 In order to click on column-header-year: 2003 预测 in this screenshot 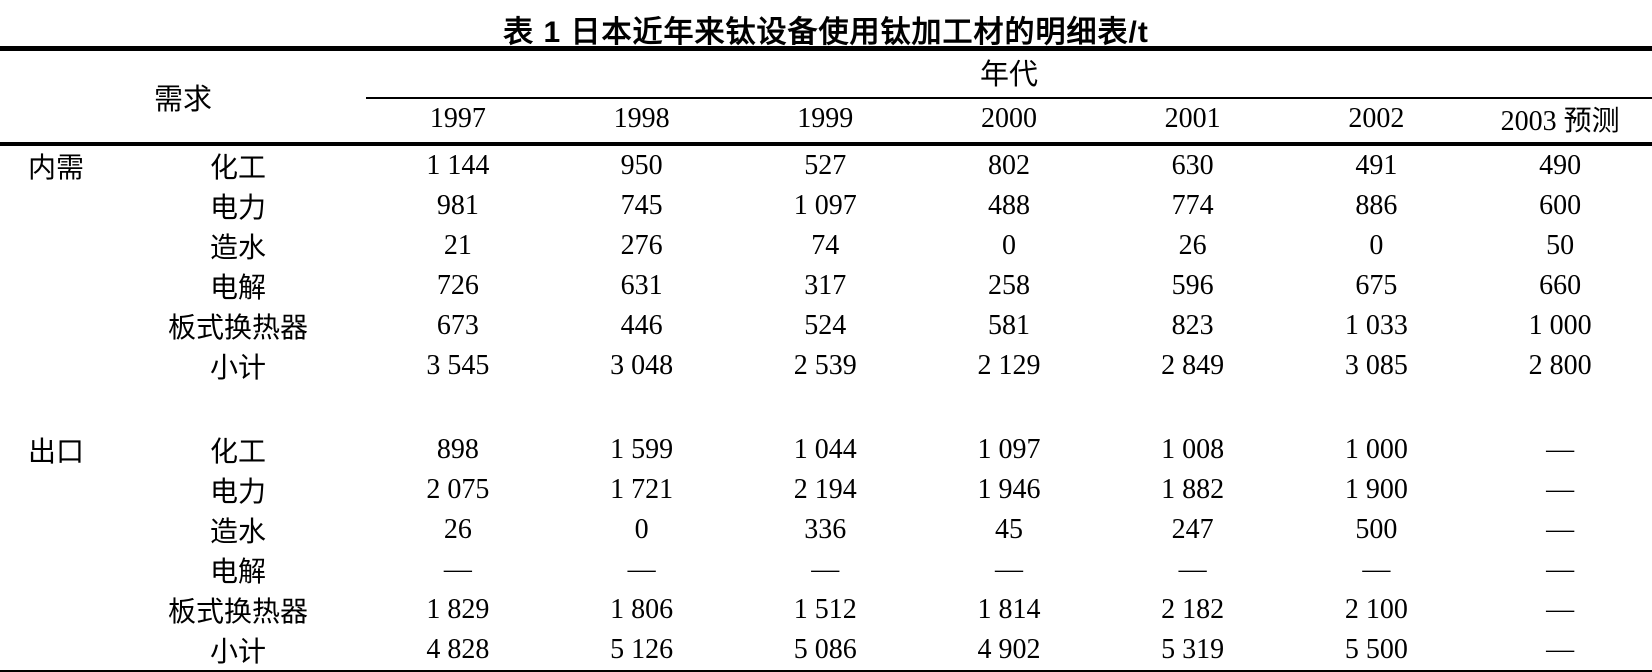, I will do `click(1560, 122)`.